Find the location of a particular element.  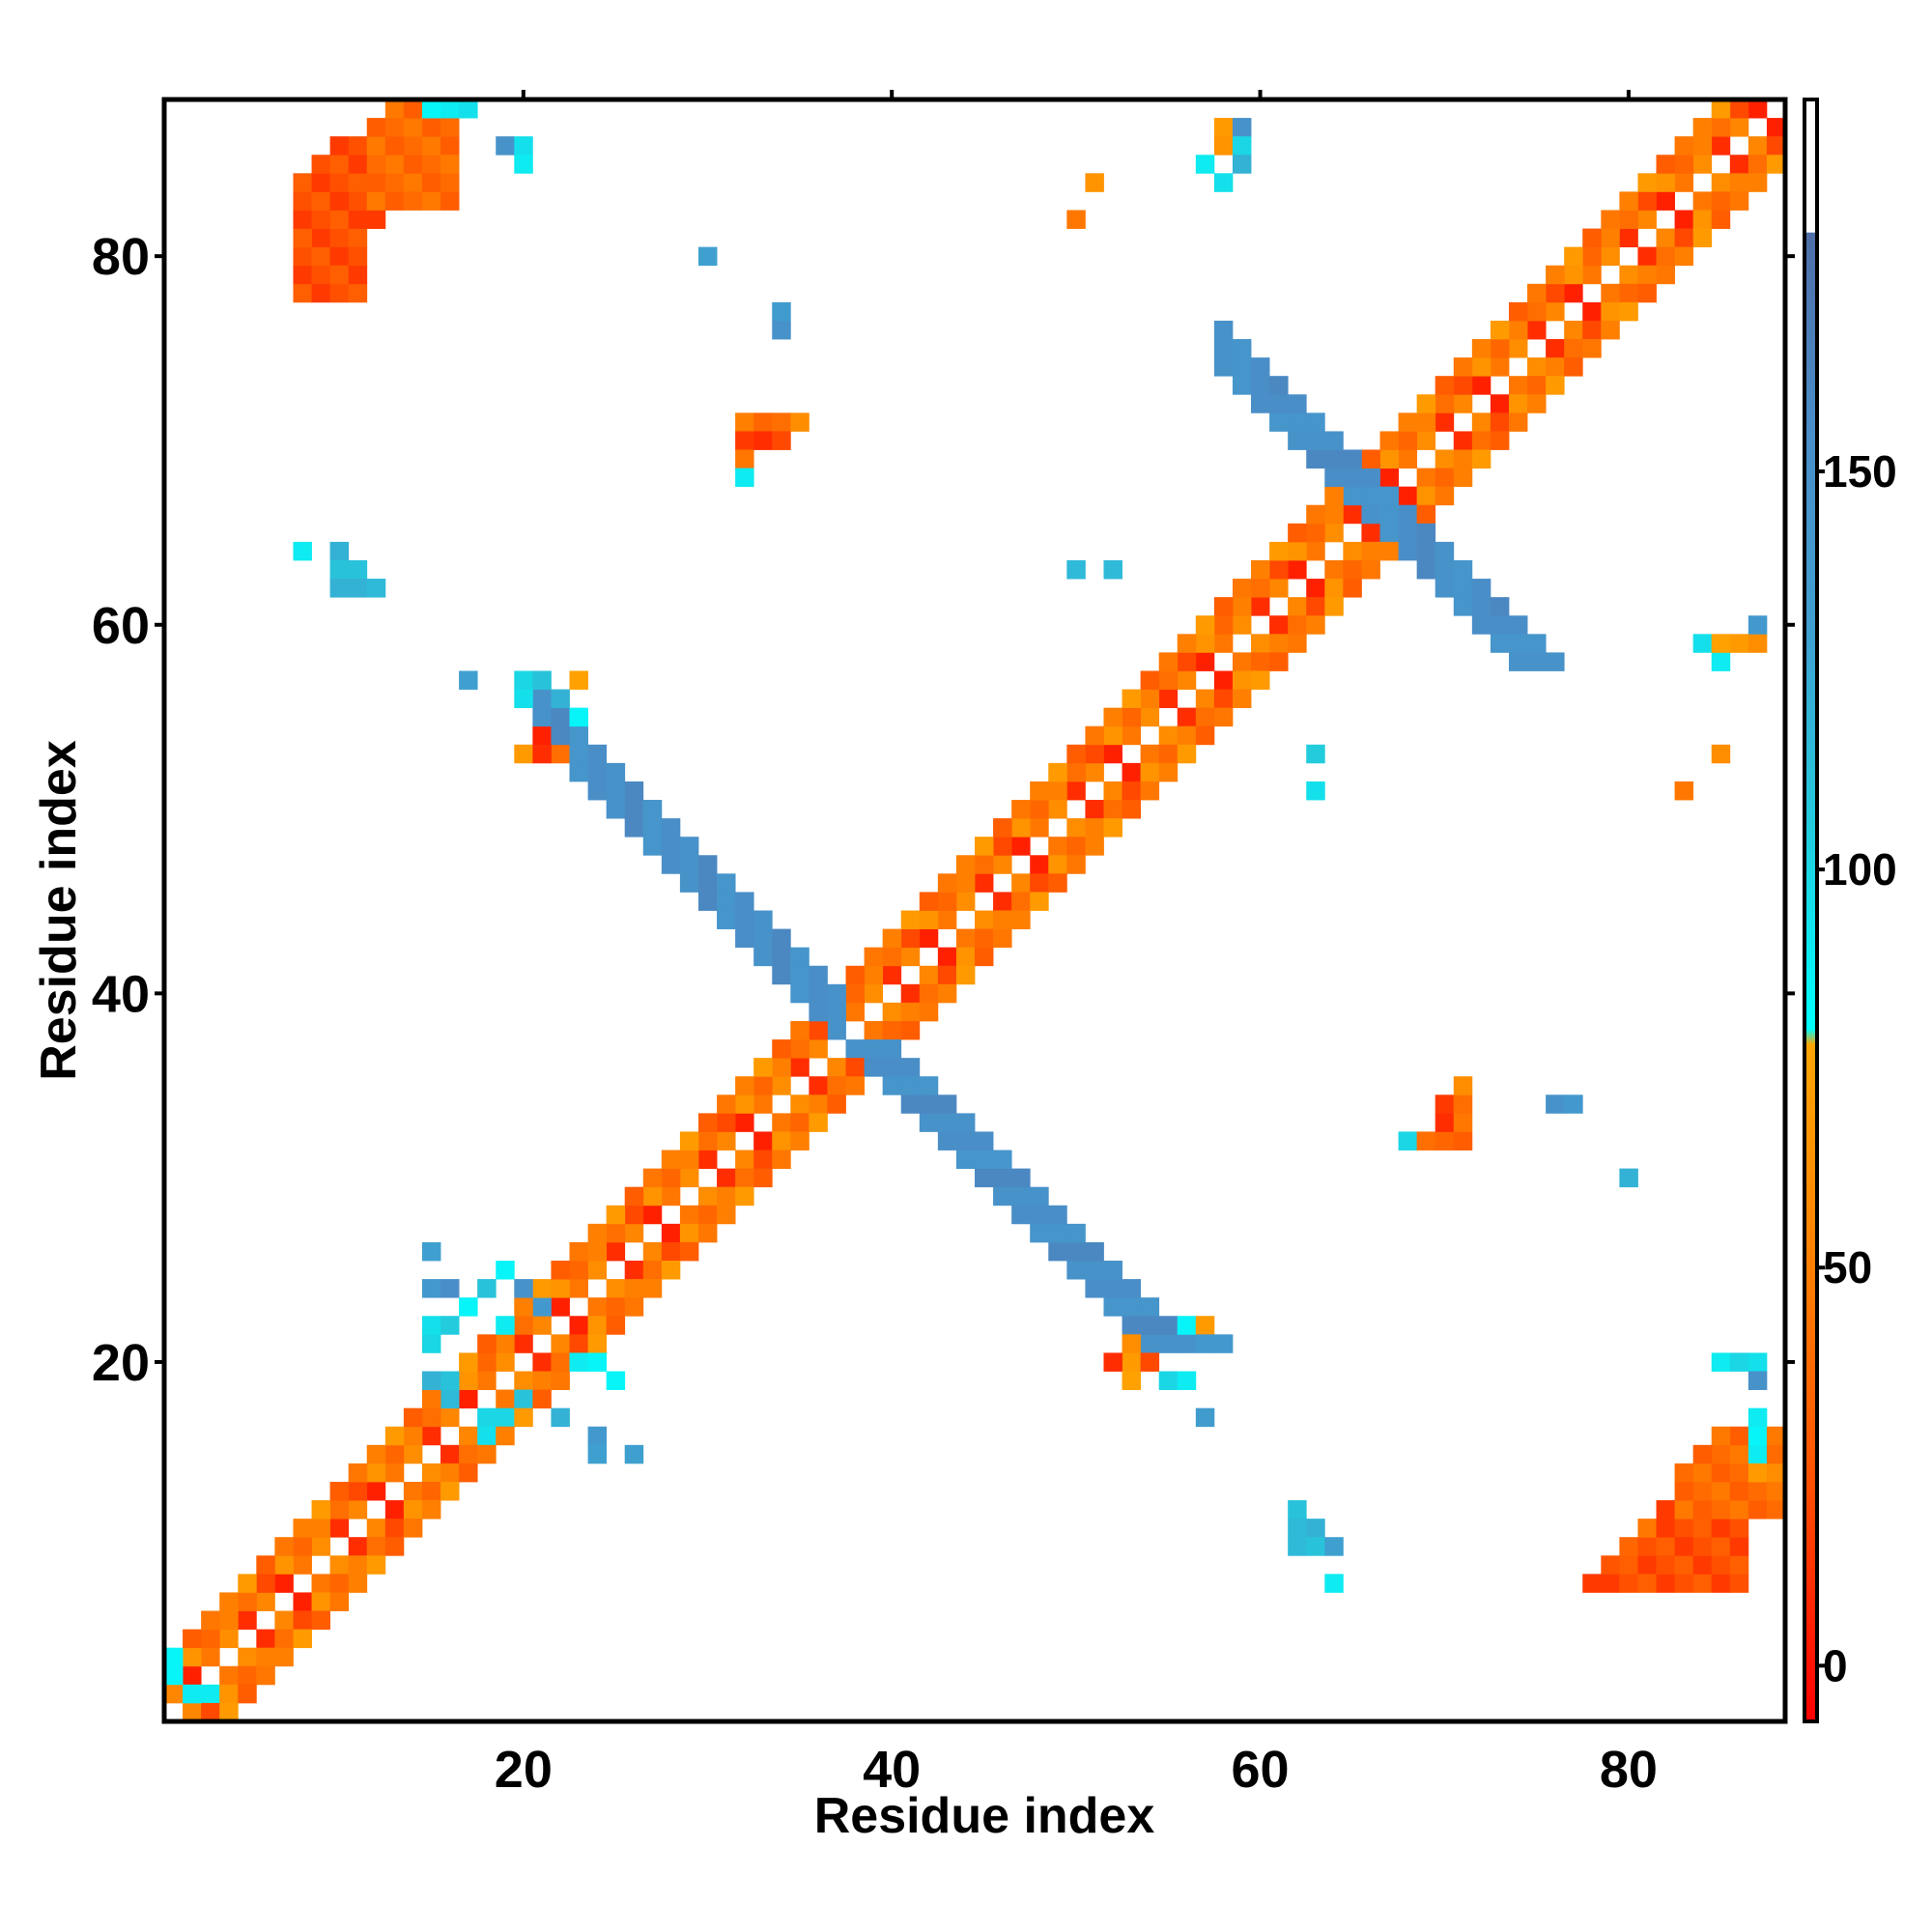

x-tick-label: 40 is located at coordinates (892, 1770).